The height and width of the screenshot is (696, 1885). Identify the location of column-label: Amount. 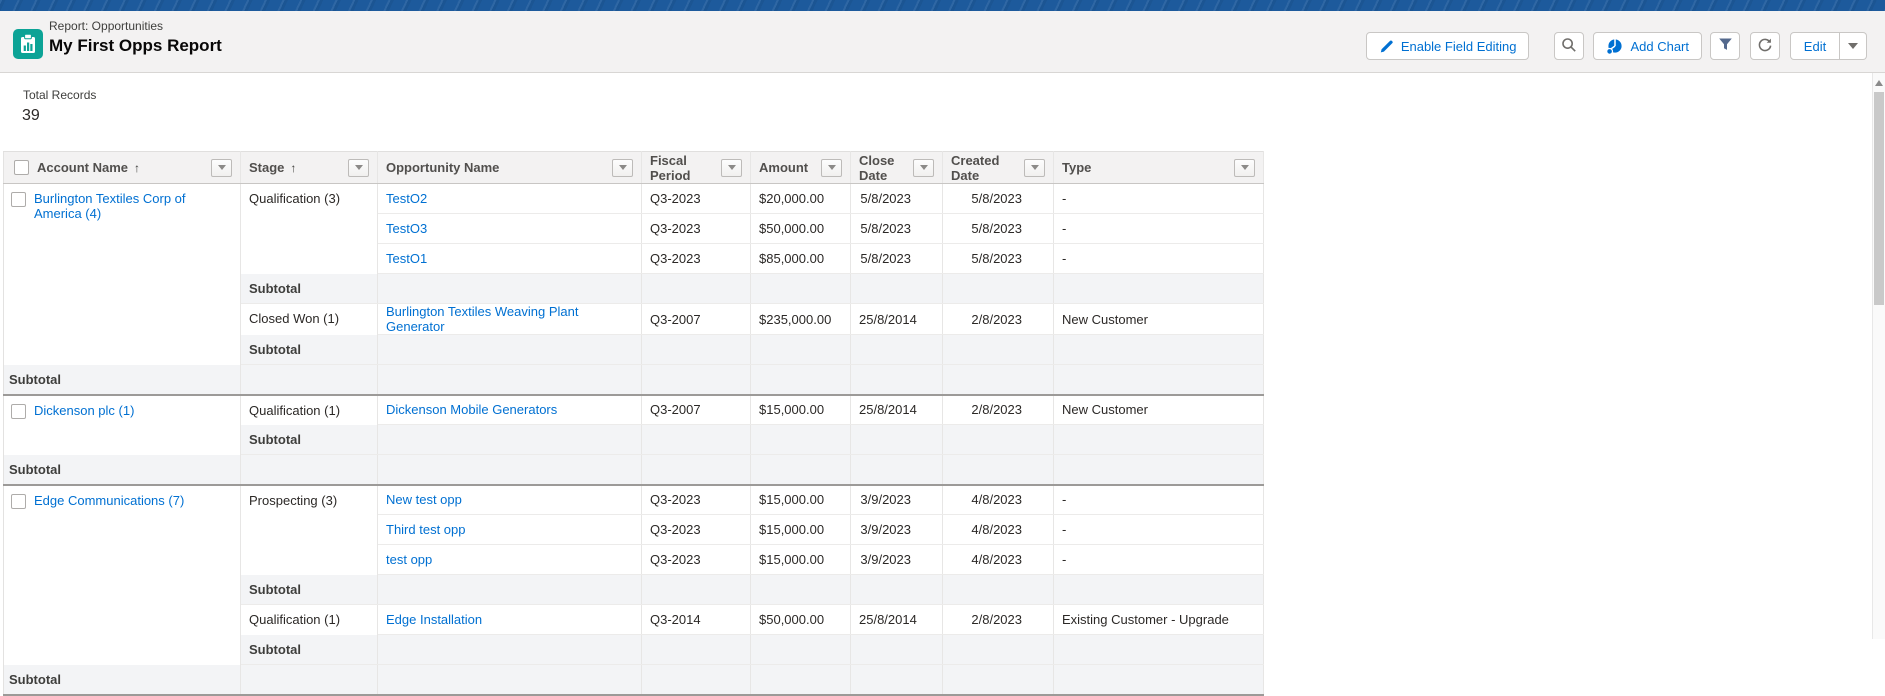
(784, 167).